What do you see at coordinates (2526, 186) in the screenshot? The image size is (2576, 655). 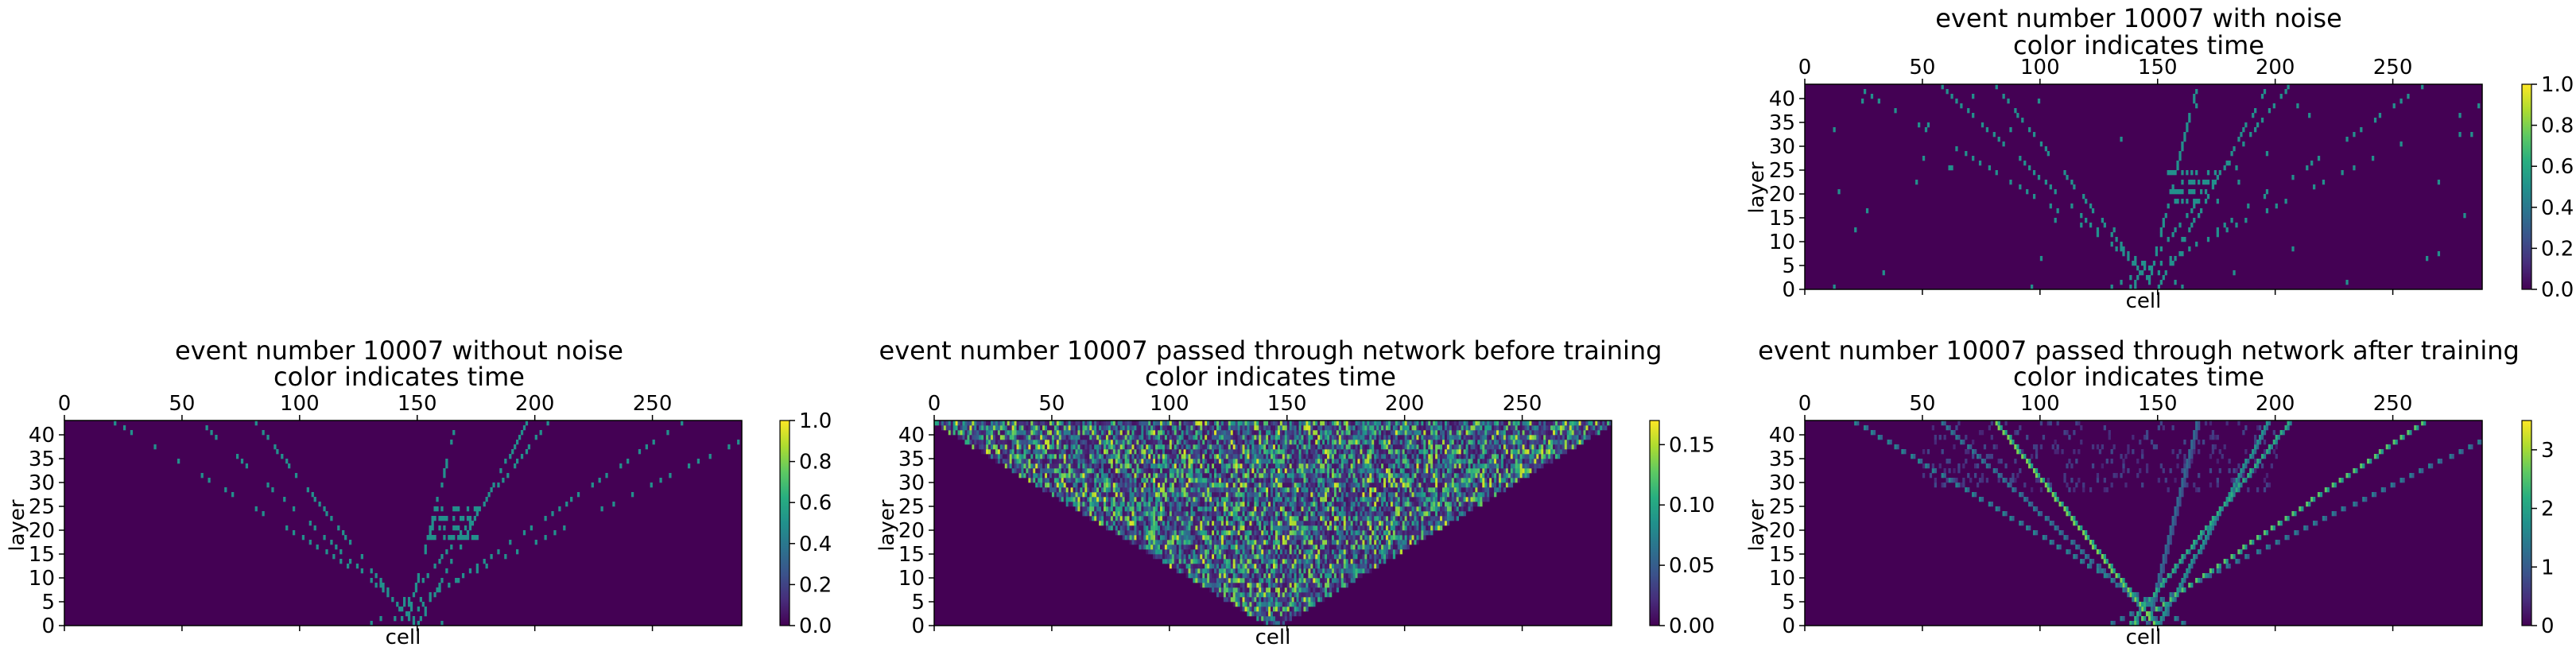 I see `colorbar-gradient` at bounding box center [2526, 186].